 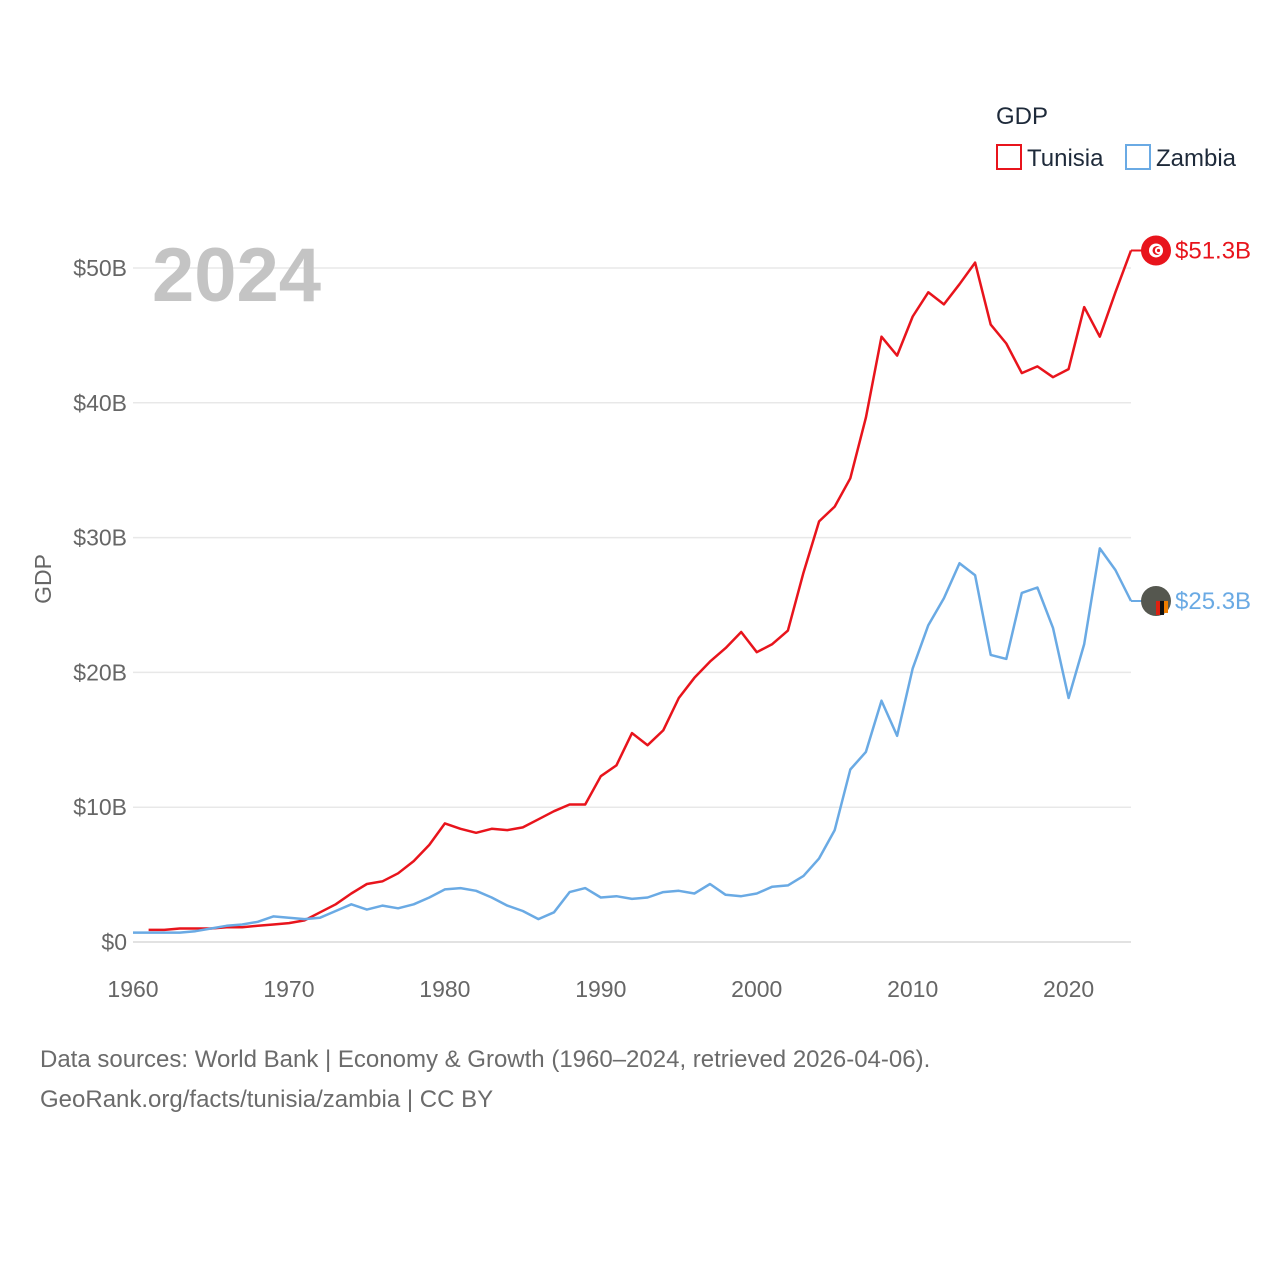 What do you see at coordinates (100, 268) in the screenshot?
I see `y-tick-label: $50B` at bounding box center [100, 268].